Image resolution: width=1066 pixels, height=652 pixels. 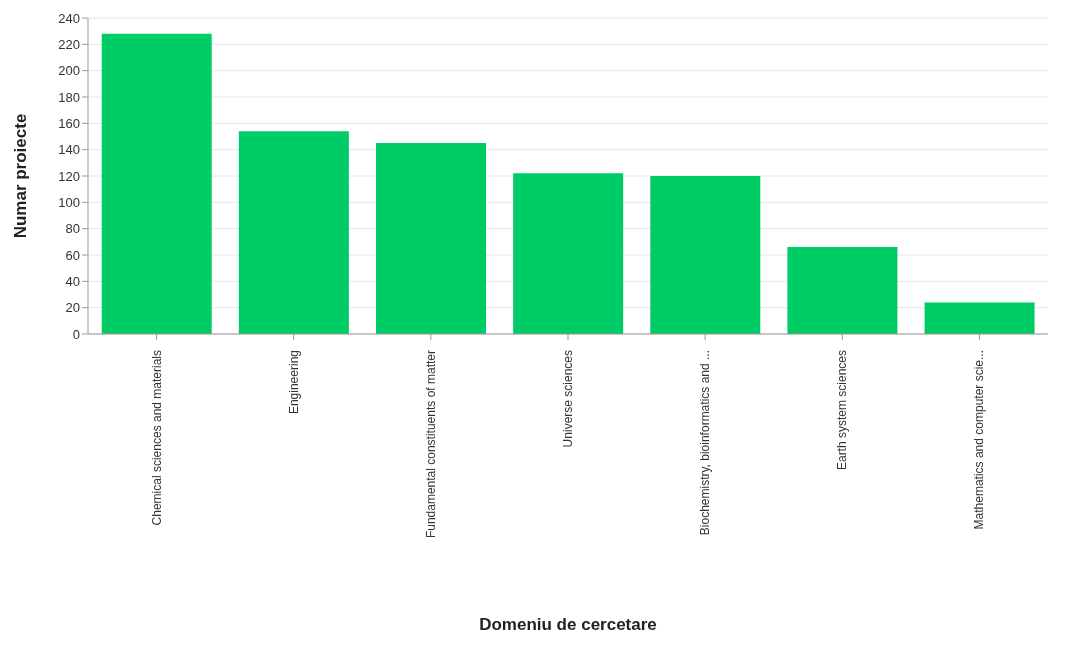 What do you see at coordinates (72, 308) in the screenshot?
I see `y-tick-label: 20` at bounding box center [72, 308].